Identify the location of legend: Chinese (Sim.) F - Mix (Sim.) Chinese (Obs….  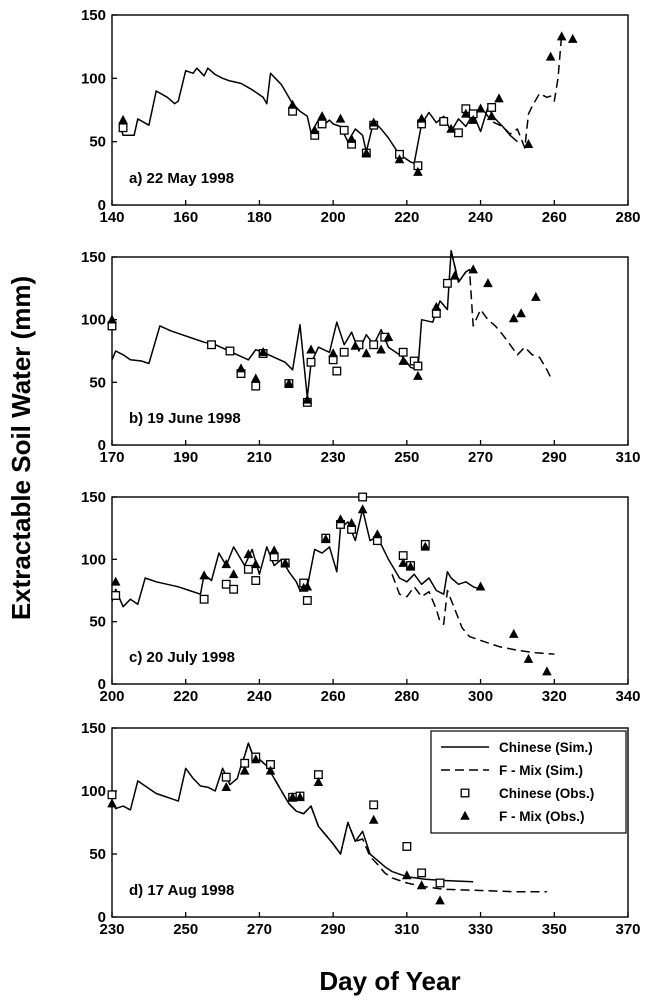
(528, 782).